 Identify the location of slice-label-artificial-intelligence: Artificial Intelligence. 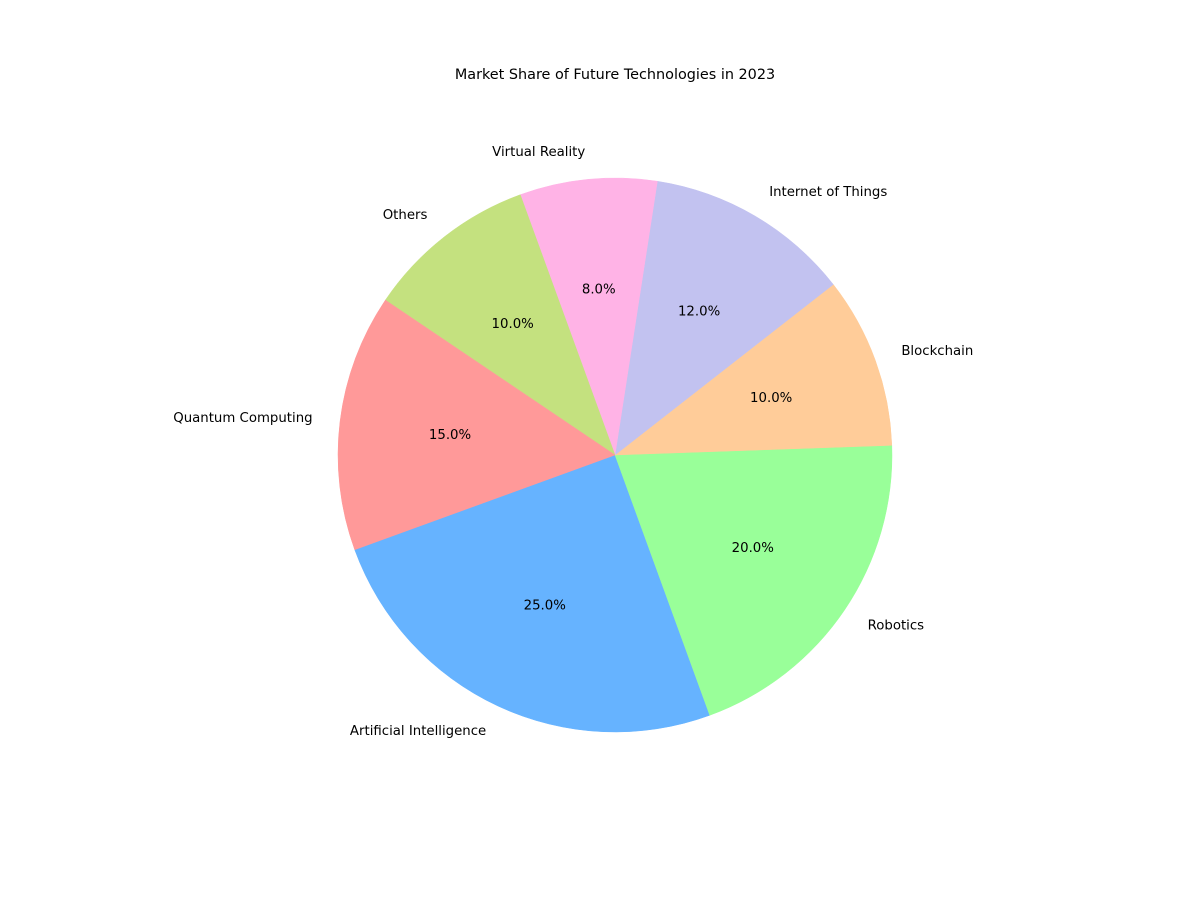
(418, 731).